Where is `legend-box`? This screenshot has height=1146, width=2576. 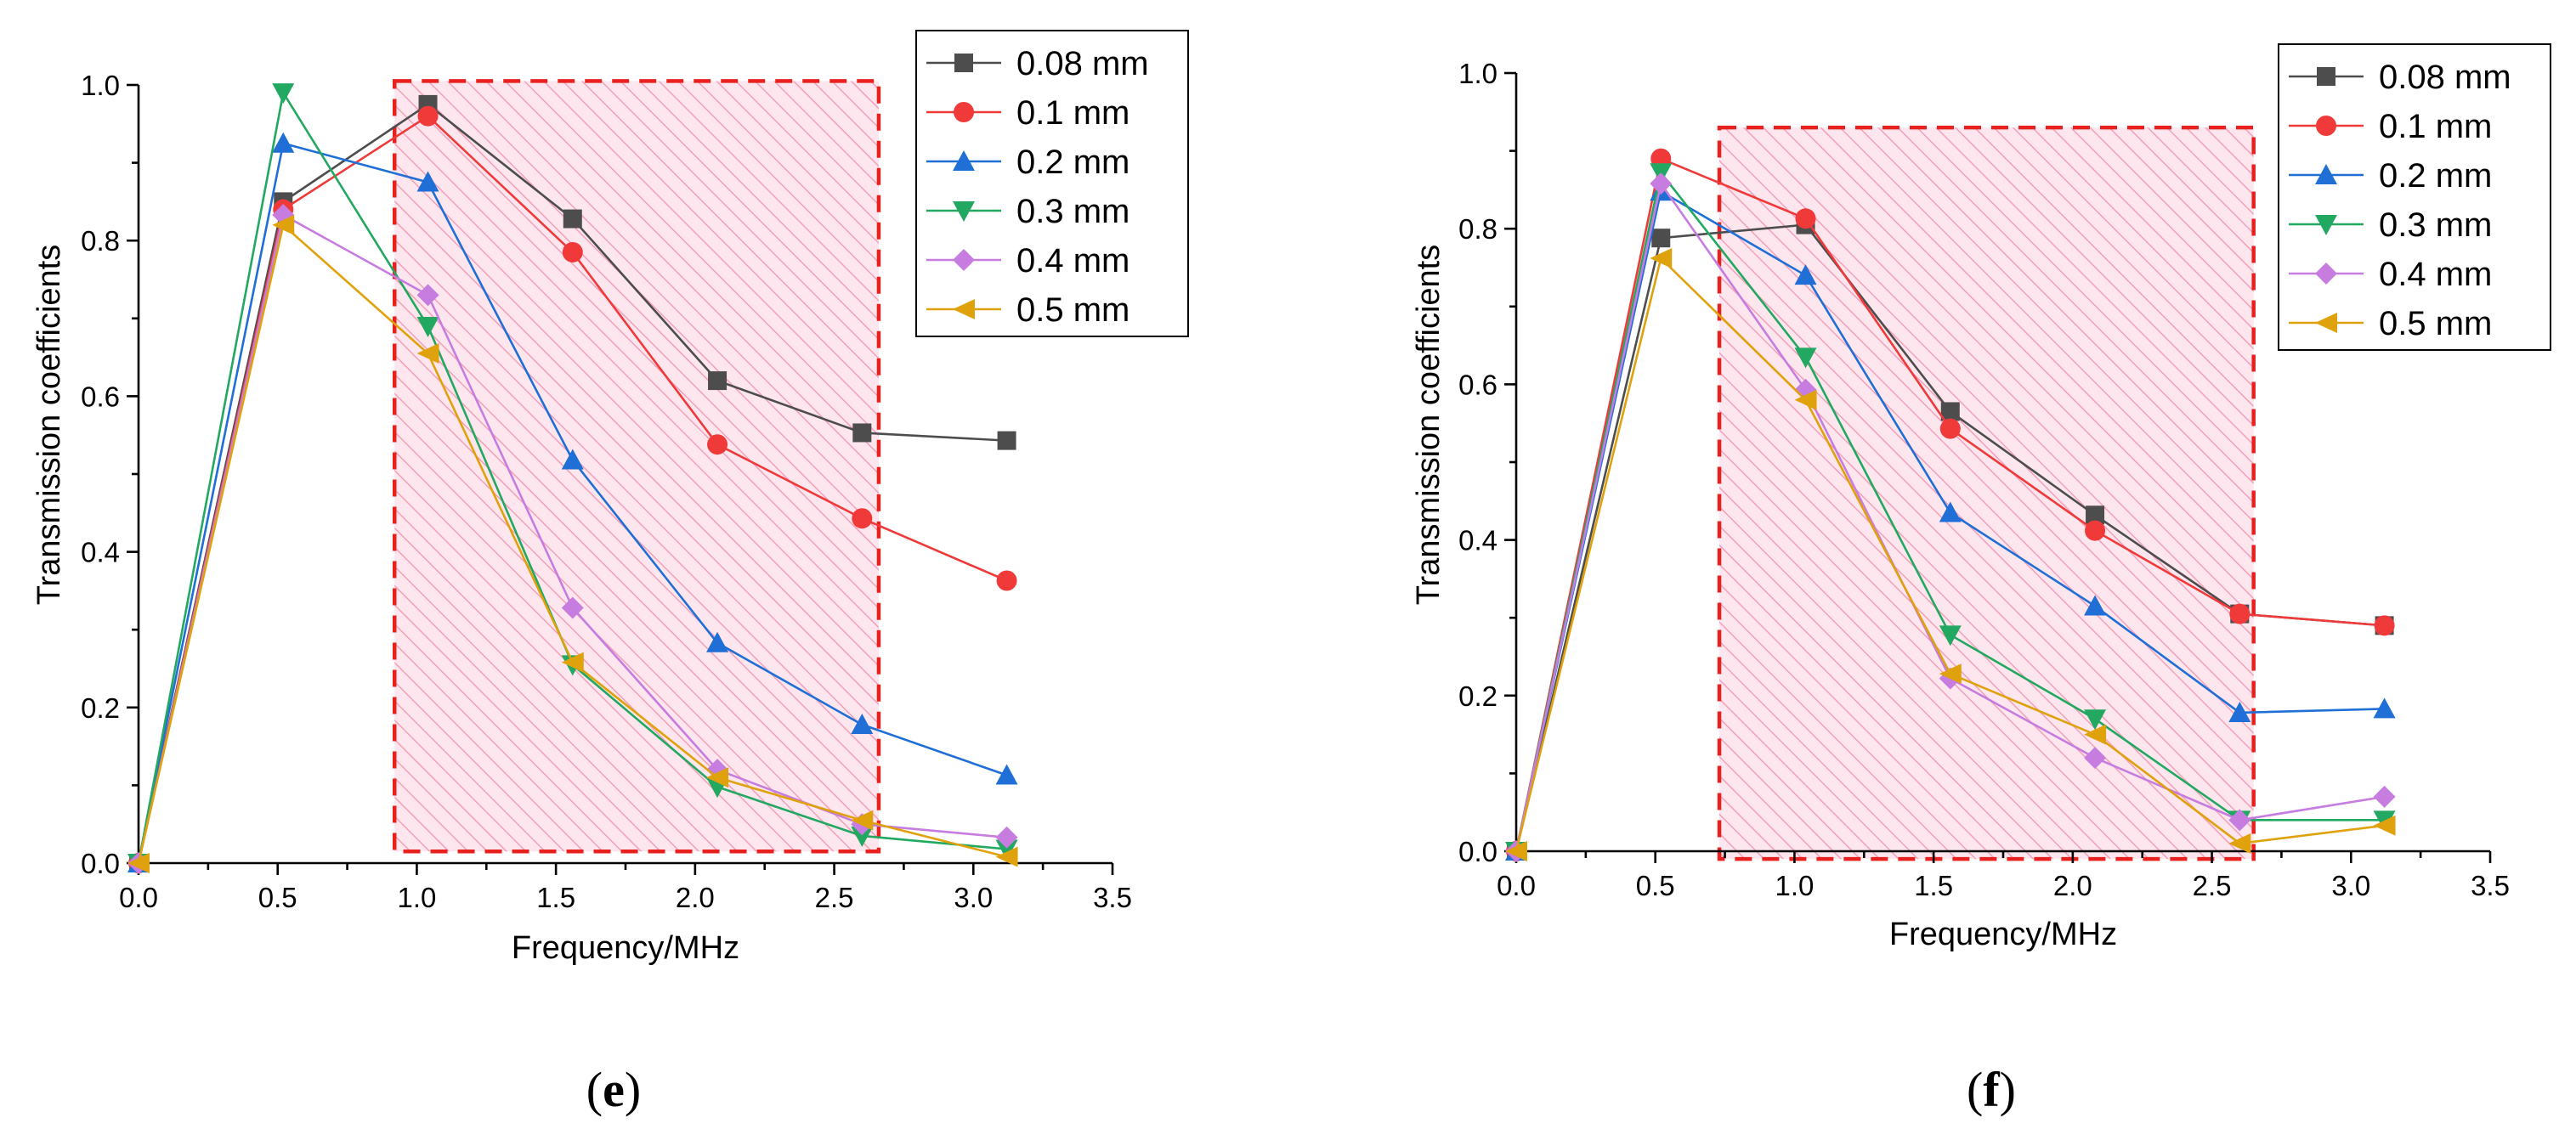
legend-box is located at coordinates (1052, 183).